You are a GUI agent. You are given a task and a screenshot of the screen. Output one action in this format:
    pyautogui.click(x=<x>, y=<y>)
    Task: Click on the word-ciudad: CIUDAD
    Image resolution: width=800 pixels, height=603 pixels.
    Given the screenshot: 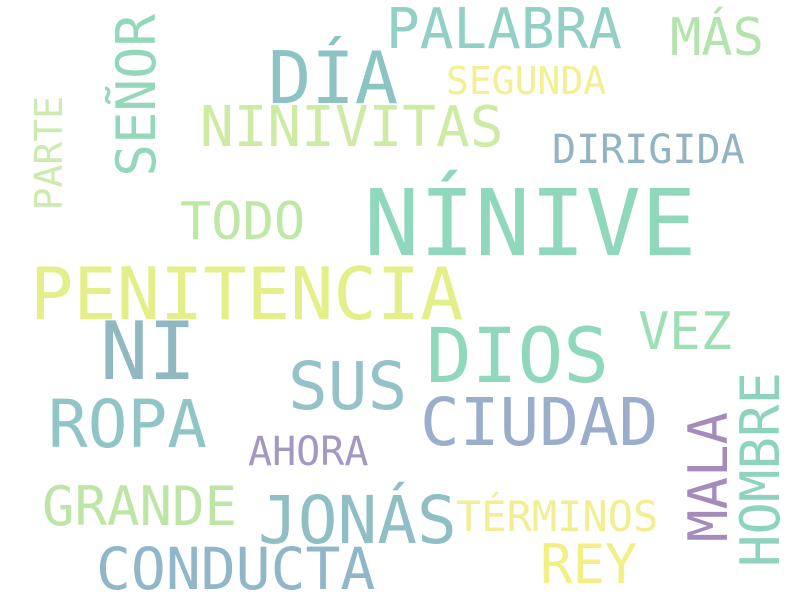 What is the action you would take?
    pyautogui.click(x=539, y=422)
    